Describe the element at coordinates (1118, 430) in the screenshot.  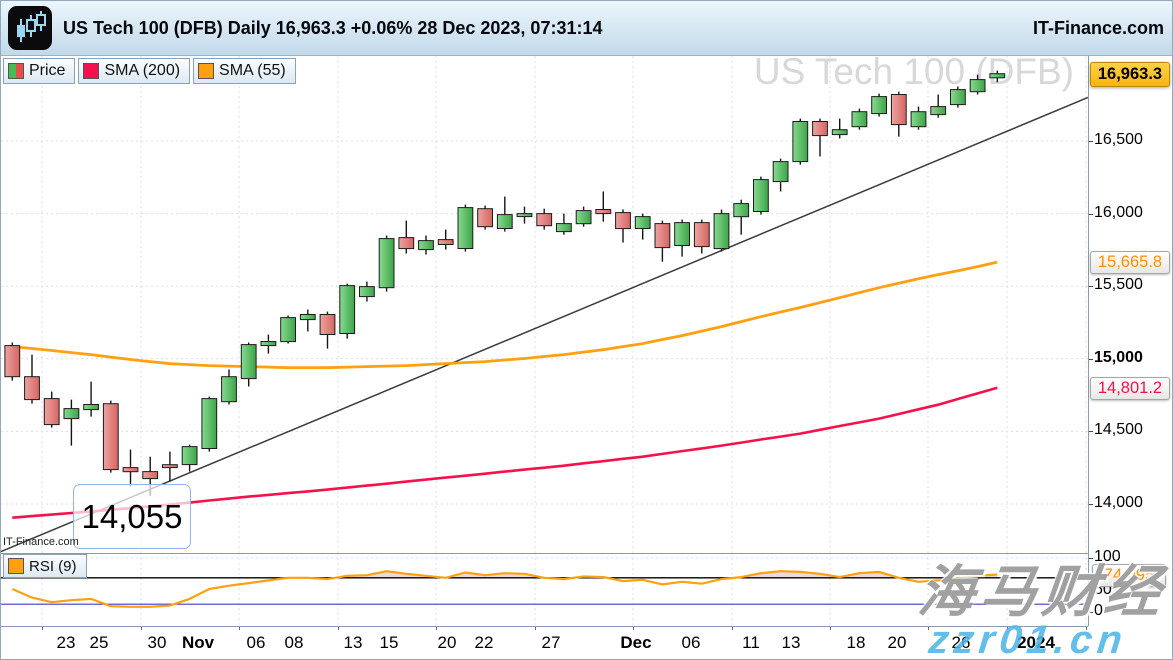
I see `price-tick-label: 14,500` at that location.